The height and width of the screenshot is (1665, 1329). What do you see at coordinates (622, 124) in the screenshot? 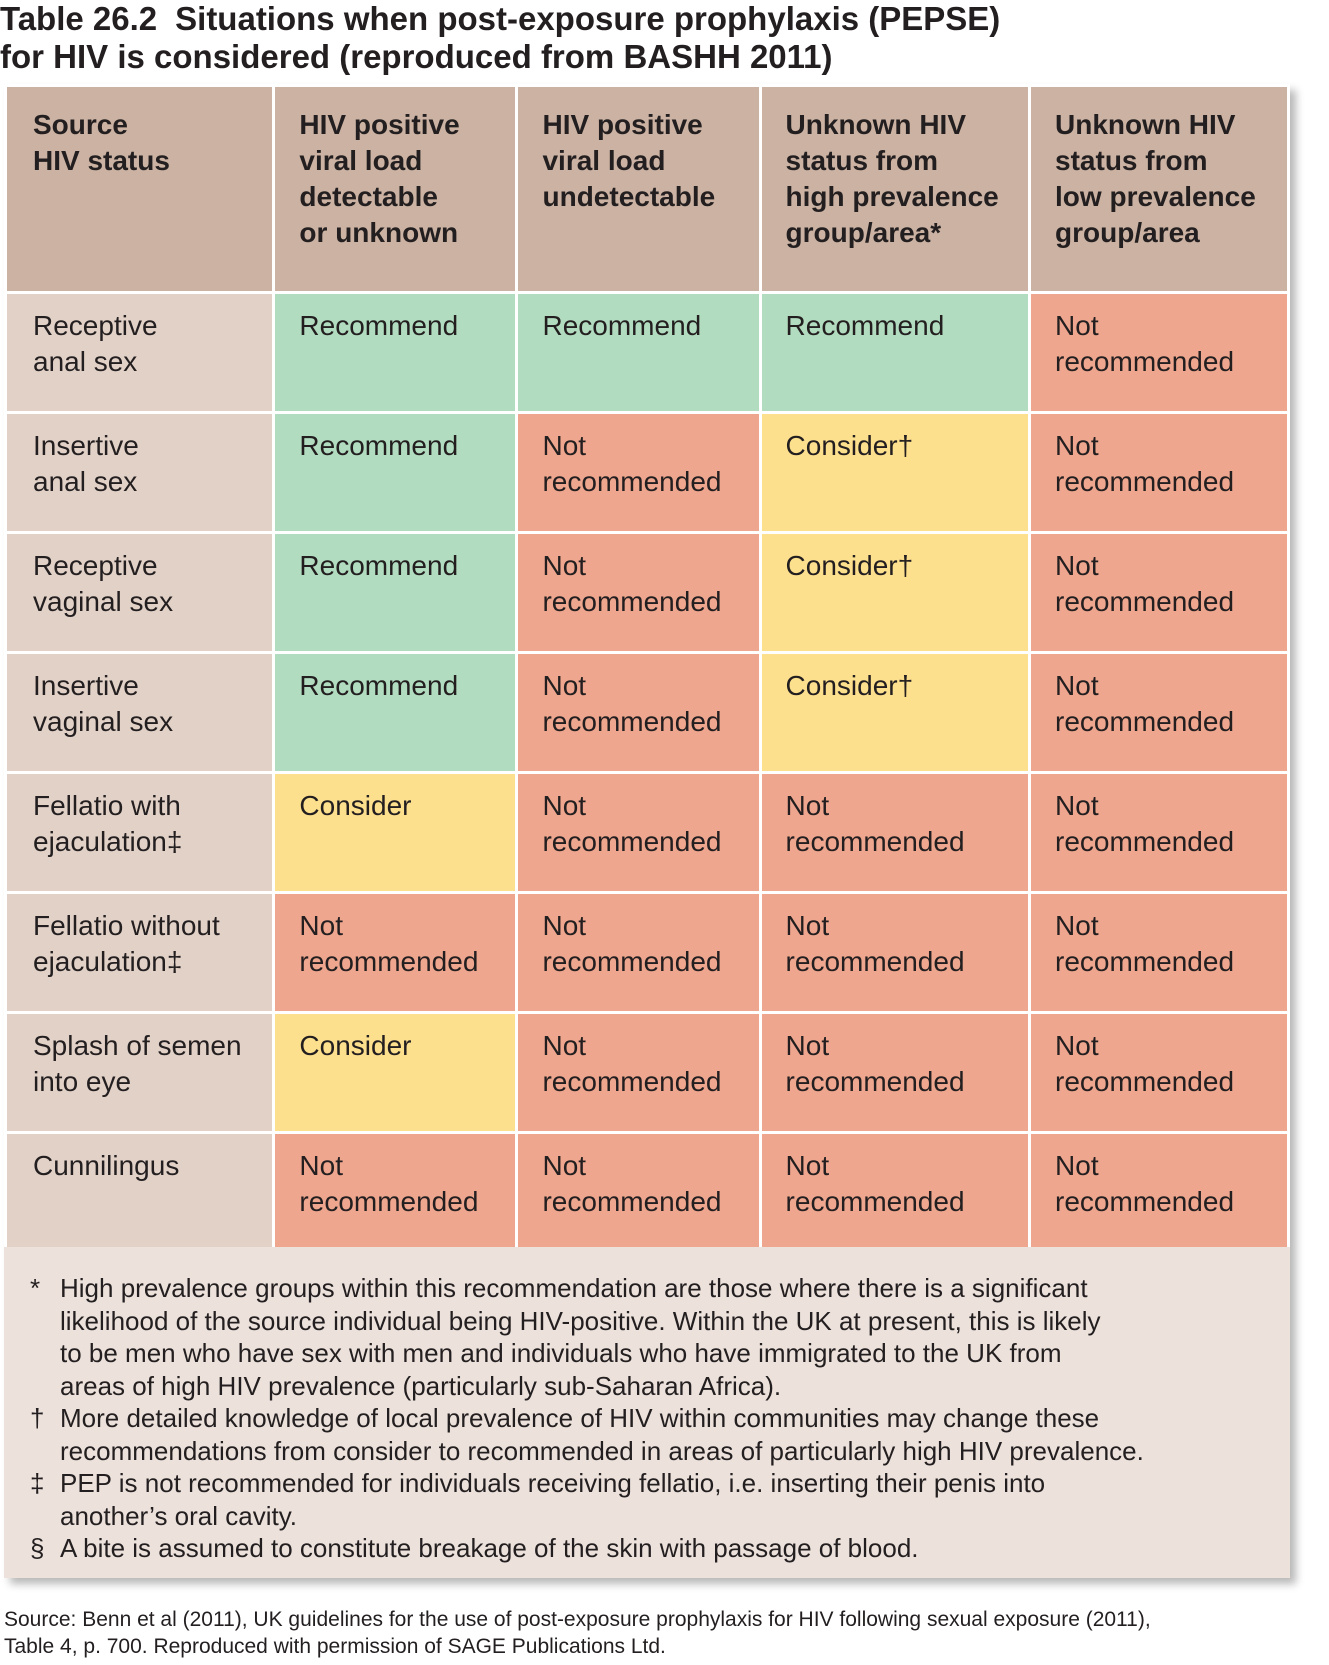
I see `header-line: HIV positive` at bounding box center [622, 124].